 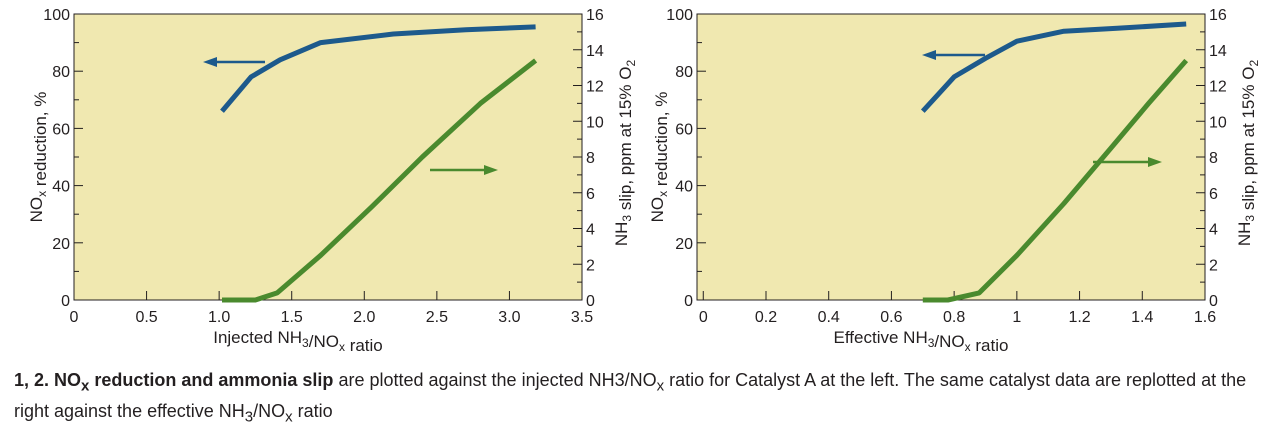 I want to click on x-tick-label: 2.5, so click(x=437, y=317).